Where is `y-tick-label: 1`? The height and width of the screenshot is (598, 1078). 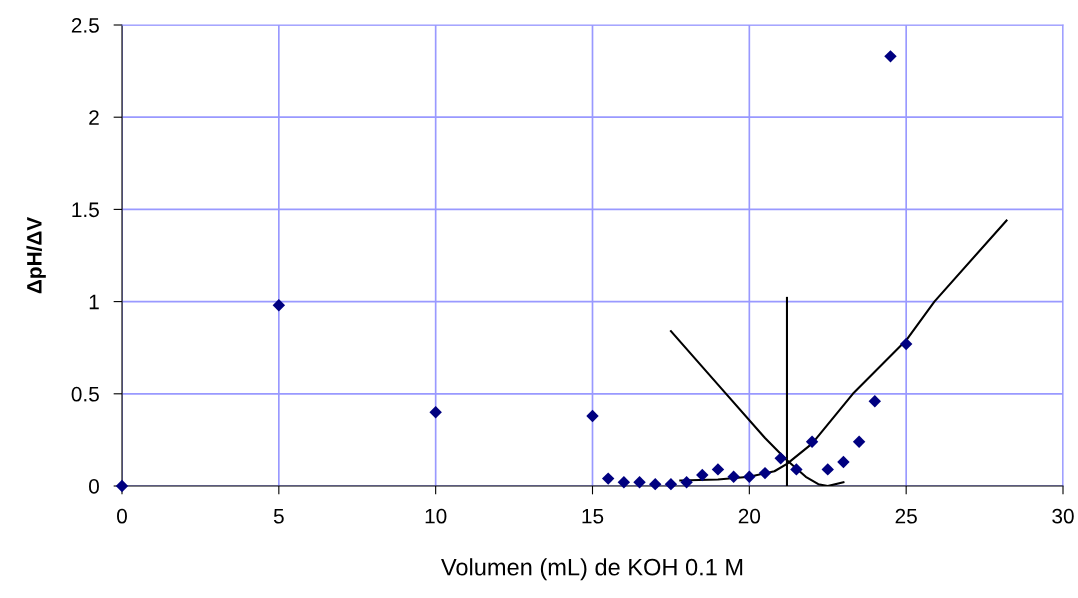
y-tick-label: 1 is located at coordinates (94, 302).